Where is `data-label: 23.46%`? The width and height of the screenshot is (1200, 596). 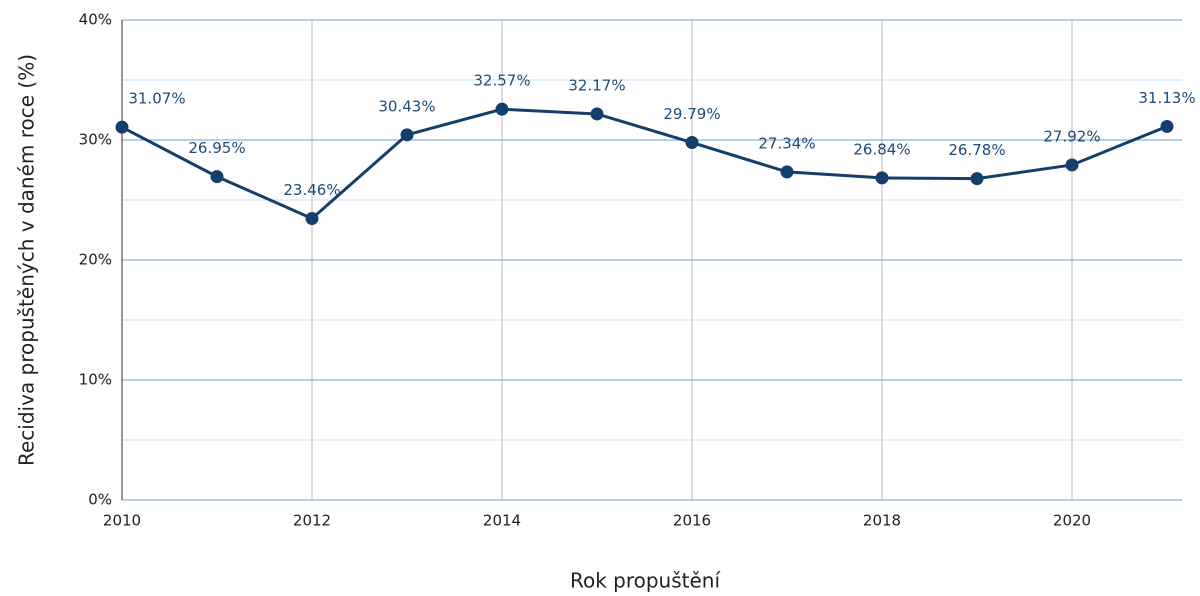 data-label: 23.46% is located at coordinates (311, 190).